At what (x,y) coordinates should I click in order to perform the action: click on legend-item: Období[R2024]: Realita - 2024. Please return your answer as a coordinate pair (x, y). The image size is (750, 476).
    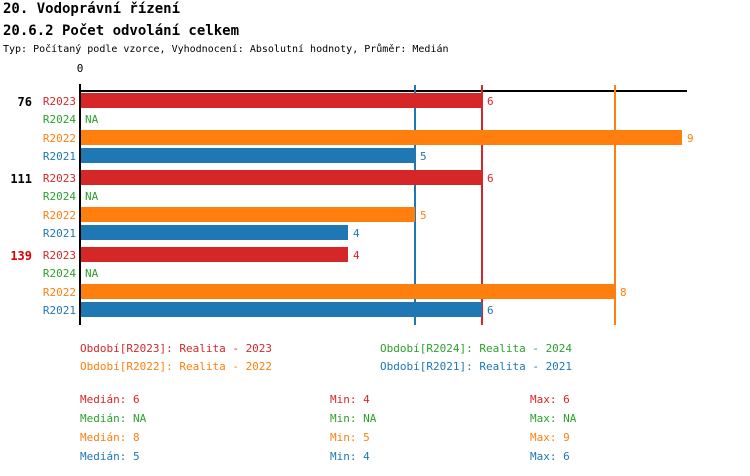
    Looking at the image, I should click on (476, 348).